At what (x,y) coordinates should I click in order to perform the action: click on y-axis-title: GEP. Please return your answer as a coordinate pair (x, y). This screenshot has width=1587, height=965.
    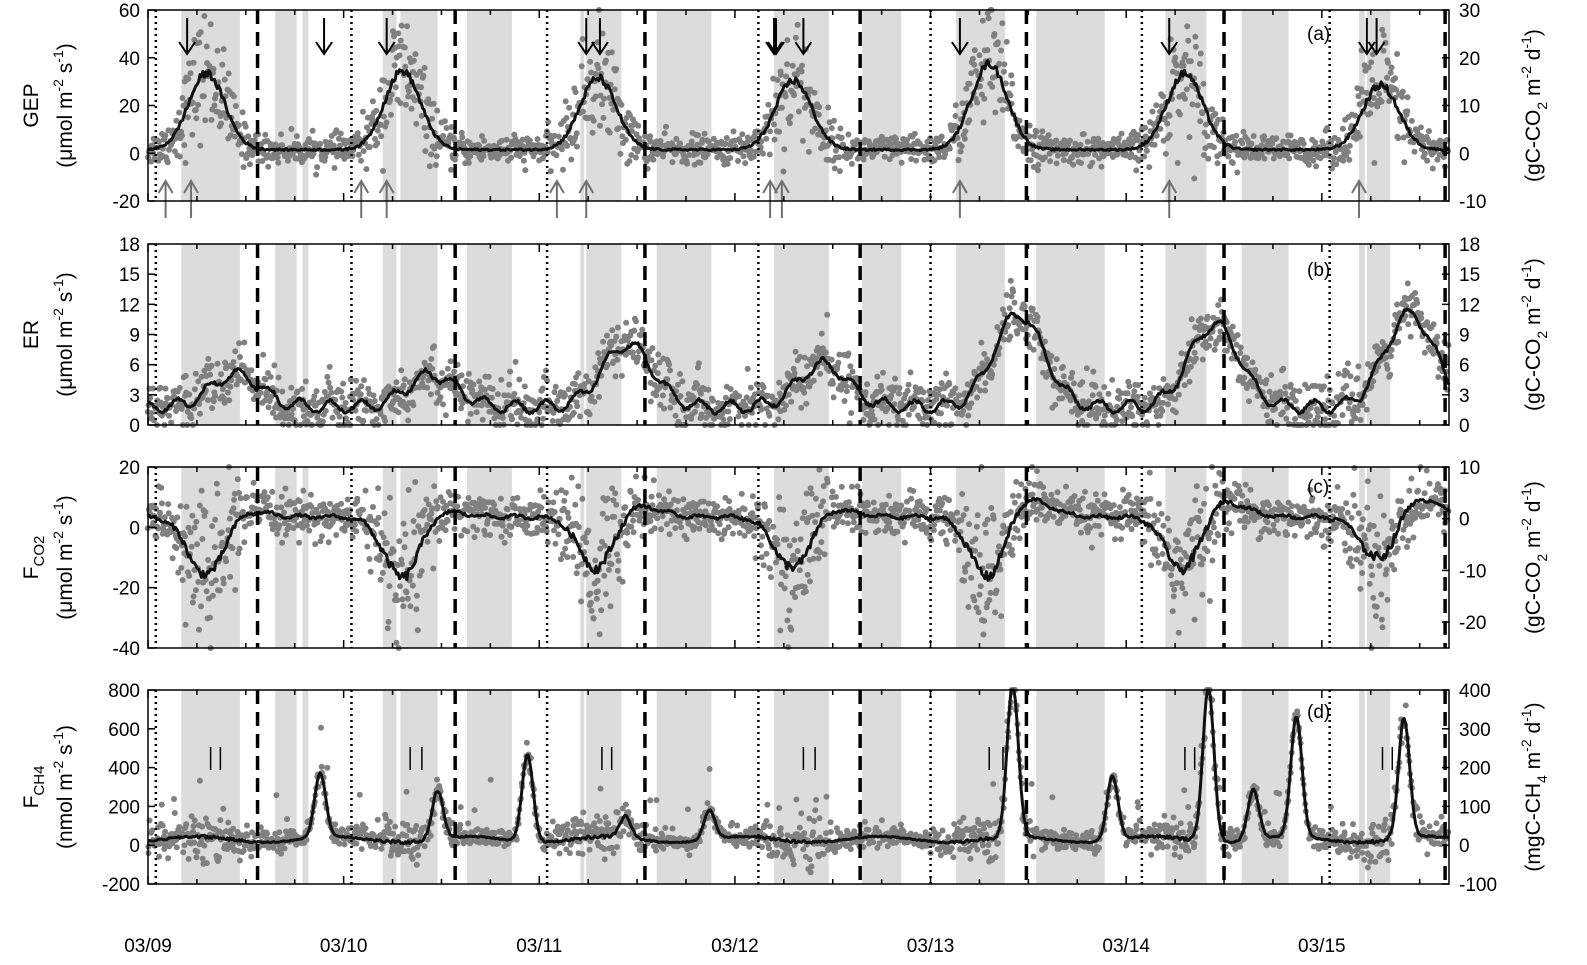
    Looking at the image, I should click on (31, 105).